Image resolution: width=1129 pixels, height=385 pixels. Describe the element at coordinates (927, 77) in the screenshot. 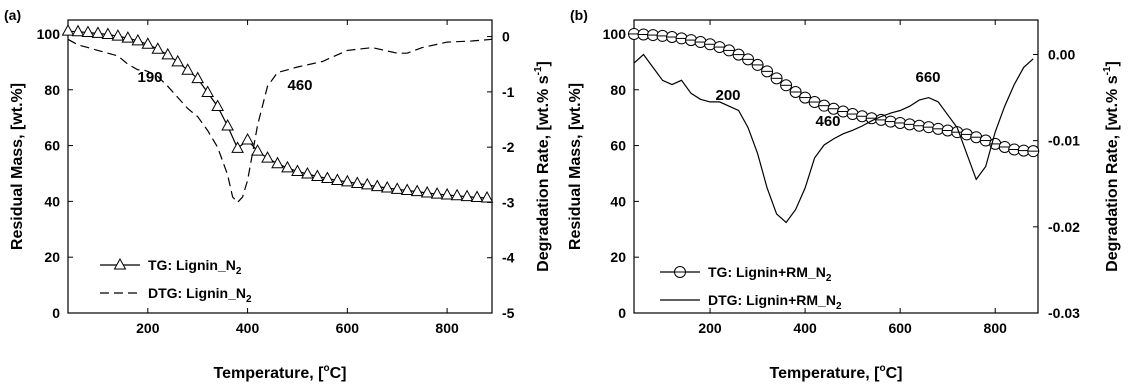

I see `annotation-label: 660` at that location.